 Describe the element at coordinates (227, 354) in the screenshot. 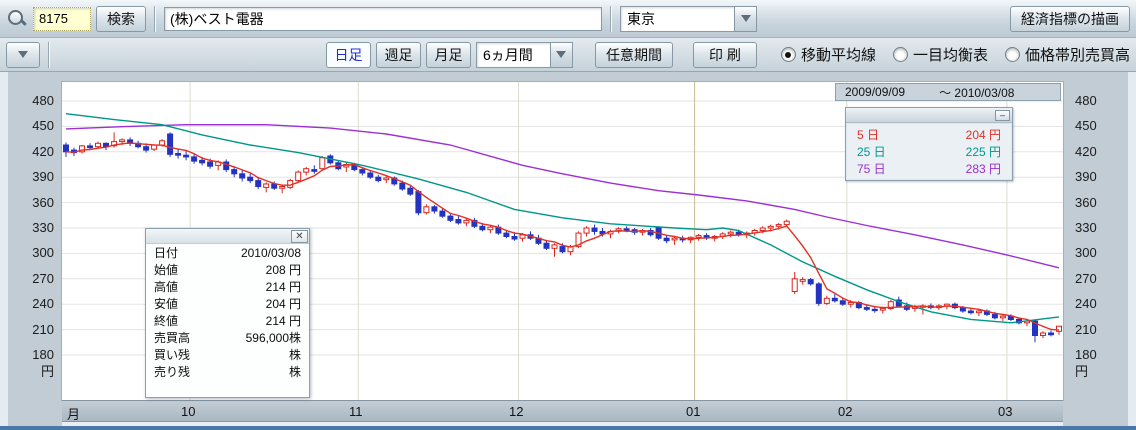

I see `data-window-row: 買い残 株` at that location.